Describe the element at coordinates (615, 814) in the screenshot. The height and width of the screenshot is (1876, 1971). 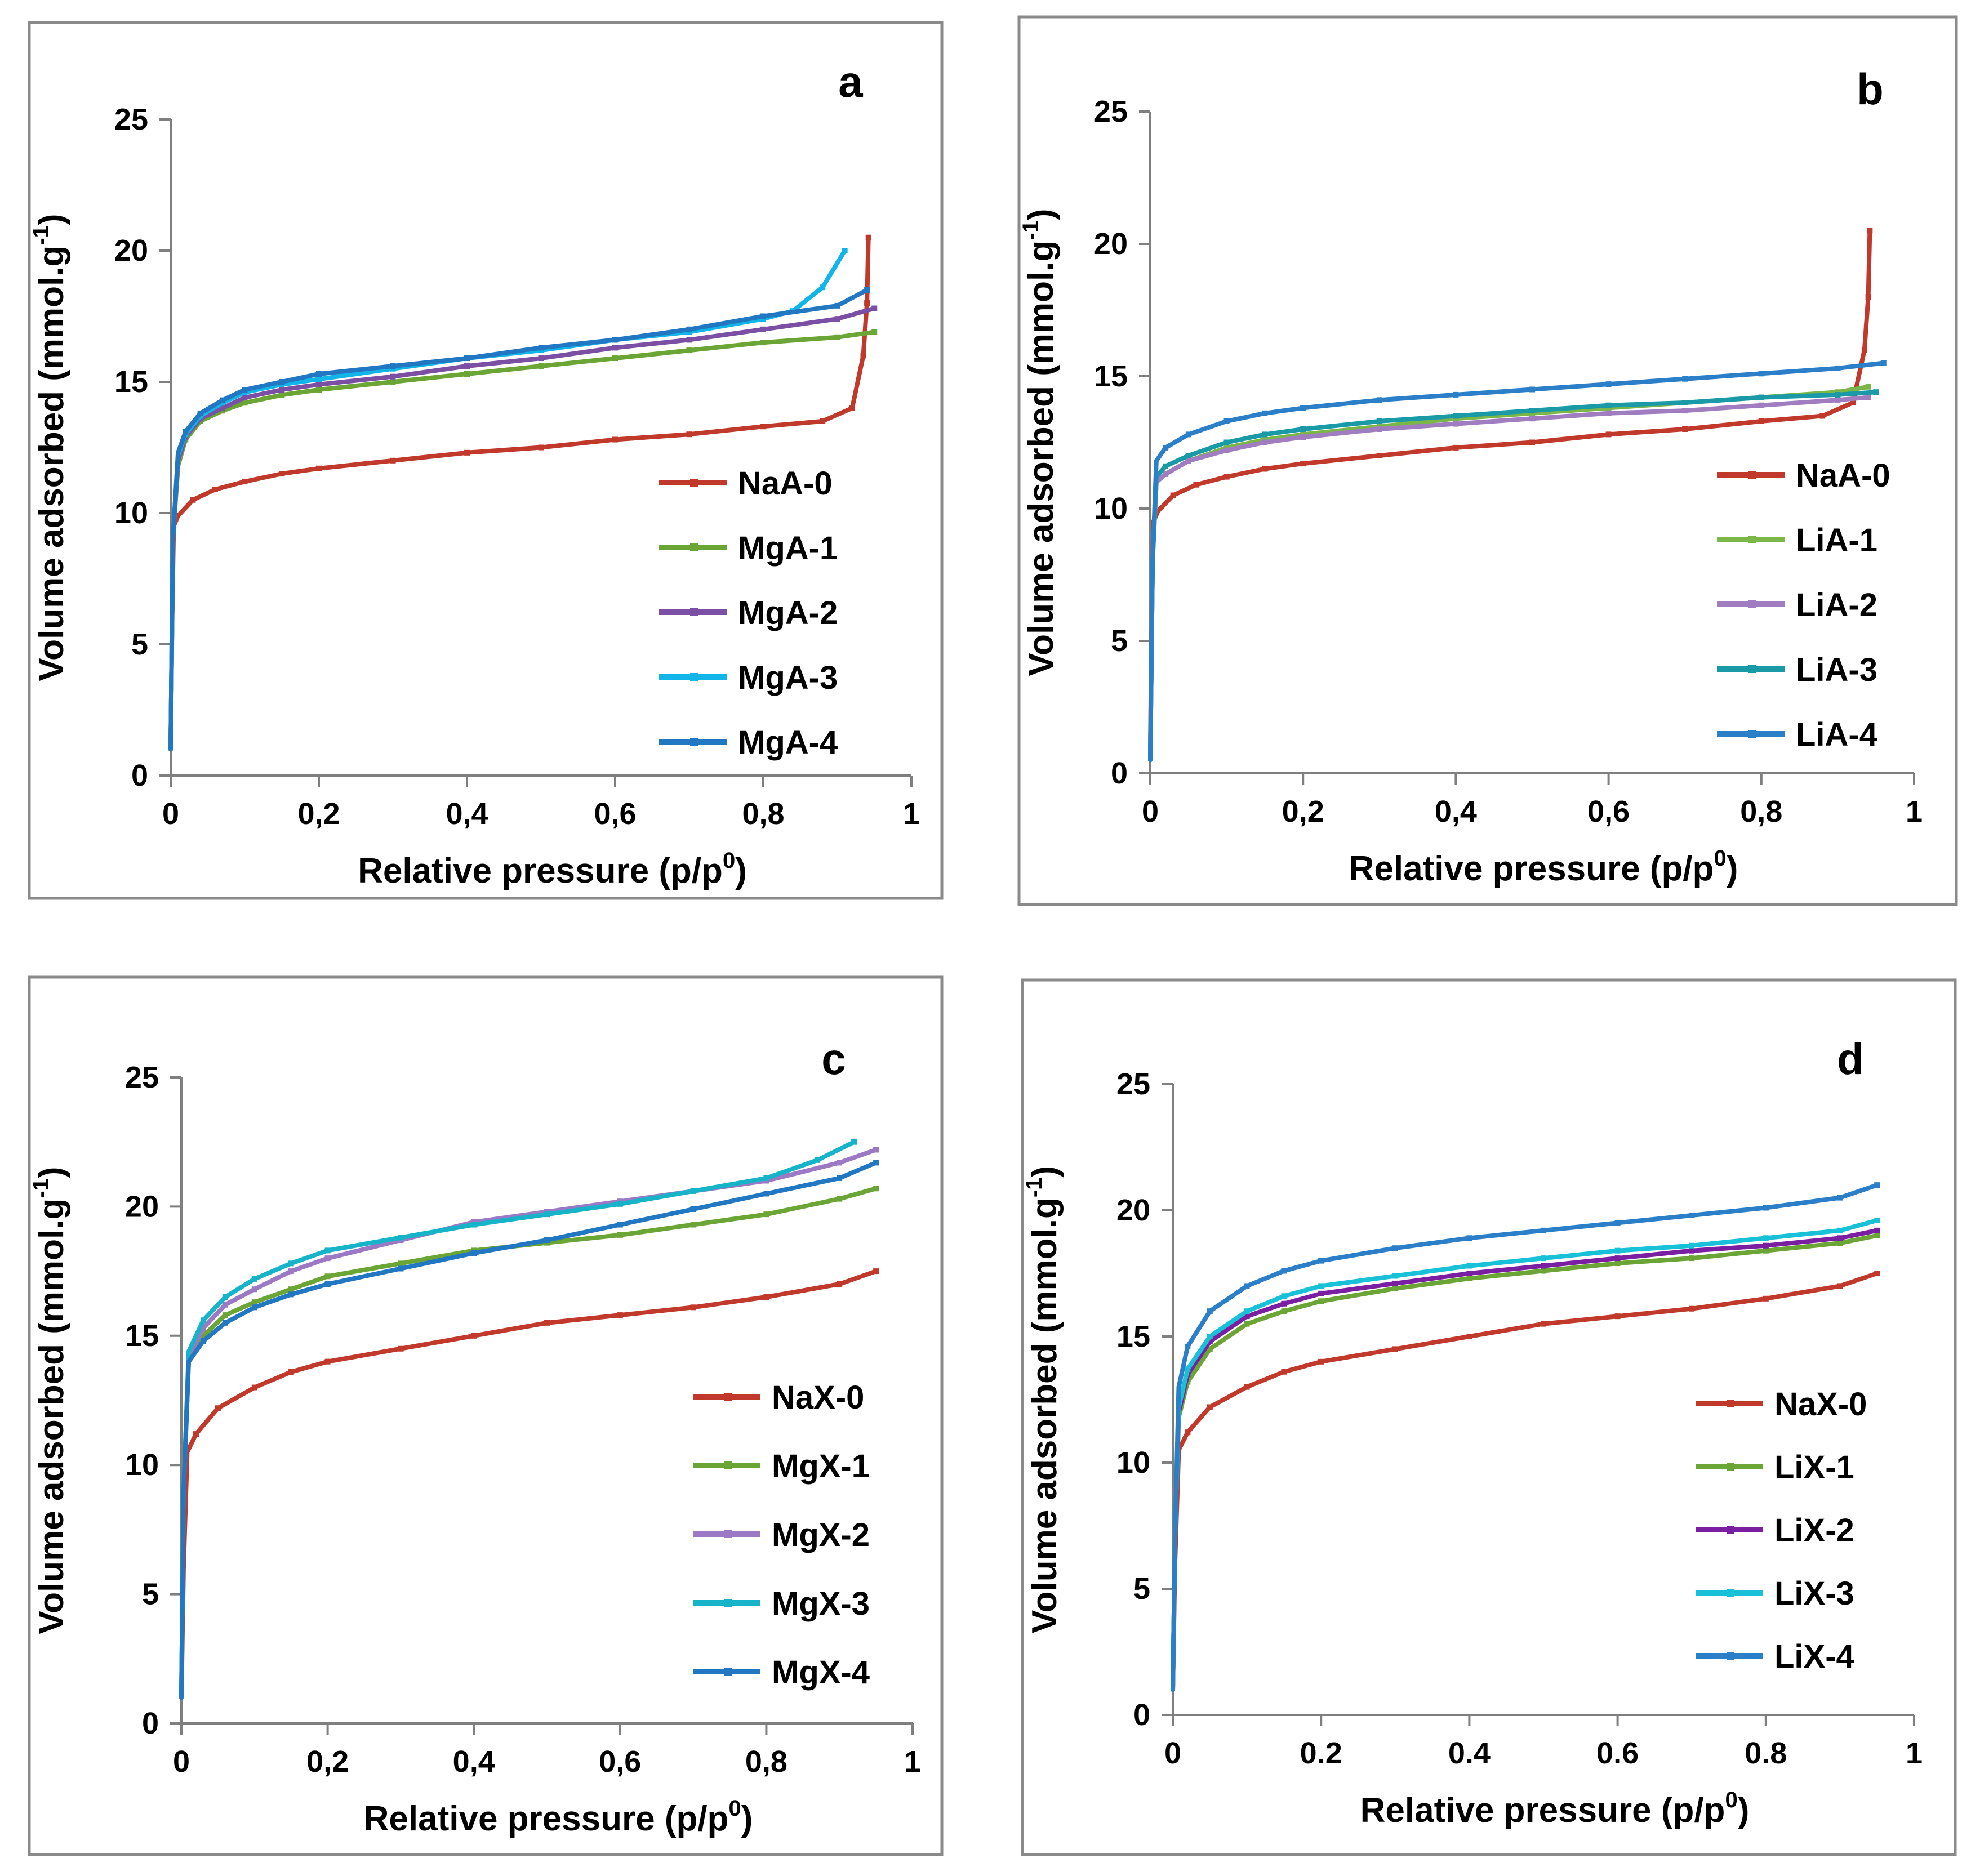
I see `x-tick-label: 0,6` at that location.